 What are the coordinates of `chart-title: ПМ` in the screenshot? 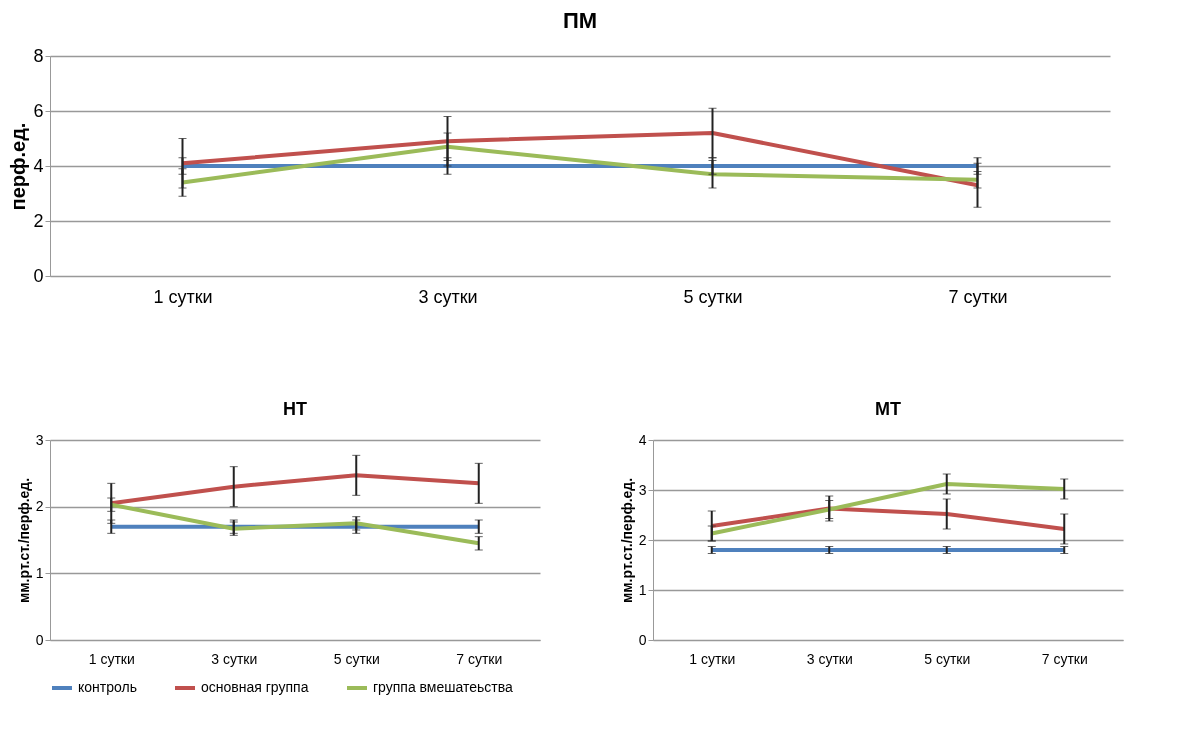 It's located at (580, 20).